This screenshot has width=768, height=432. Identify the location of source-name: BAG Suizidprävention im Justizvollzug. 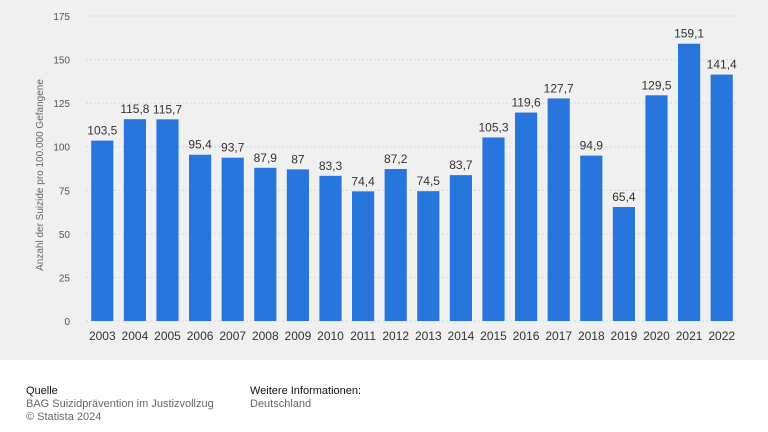
(120, 404).